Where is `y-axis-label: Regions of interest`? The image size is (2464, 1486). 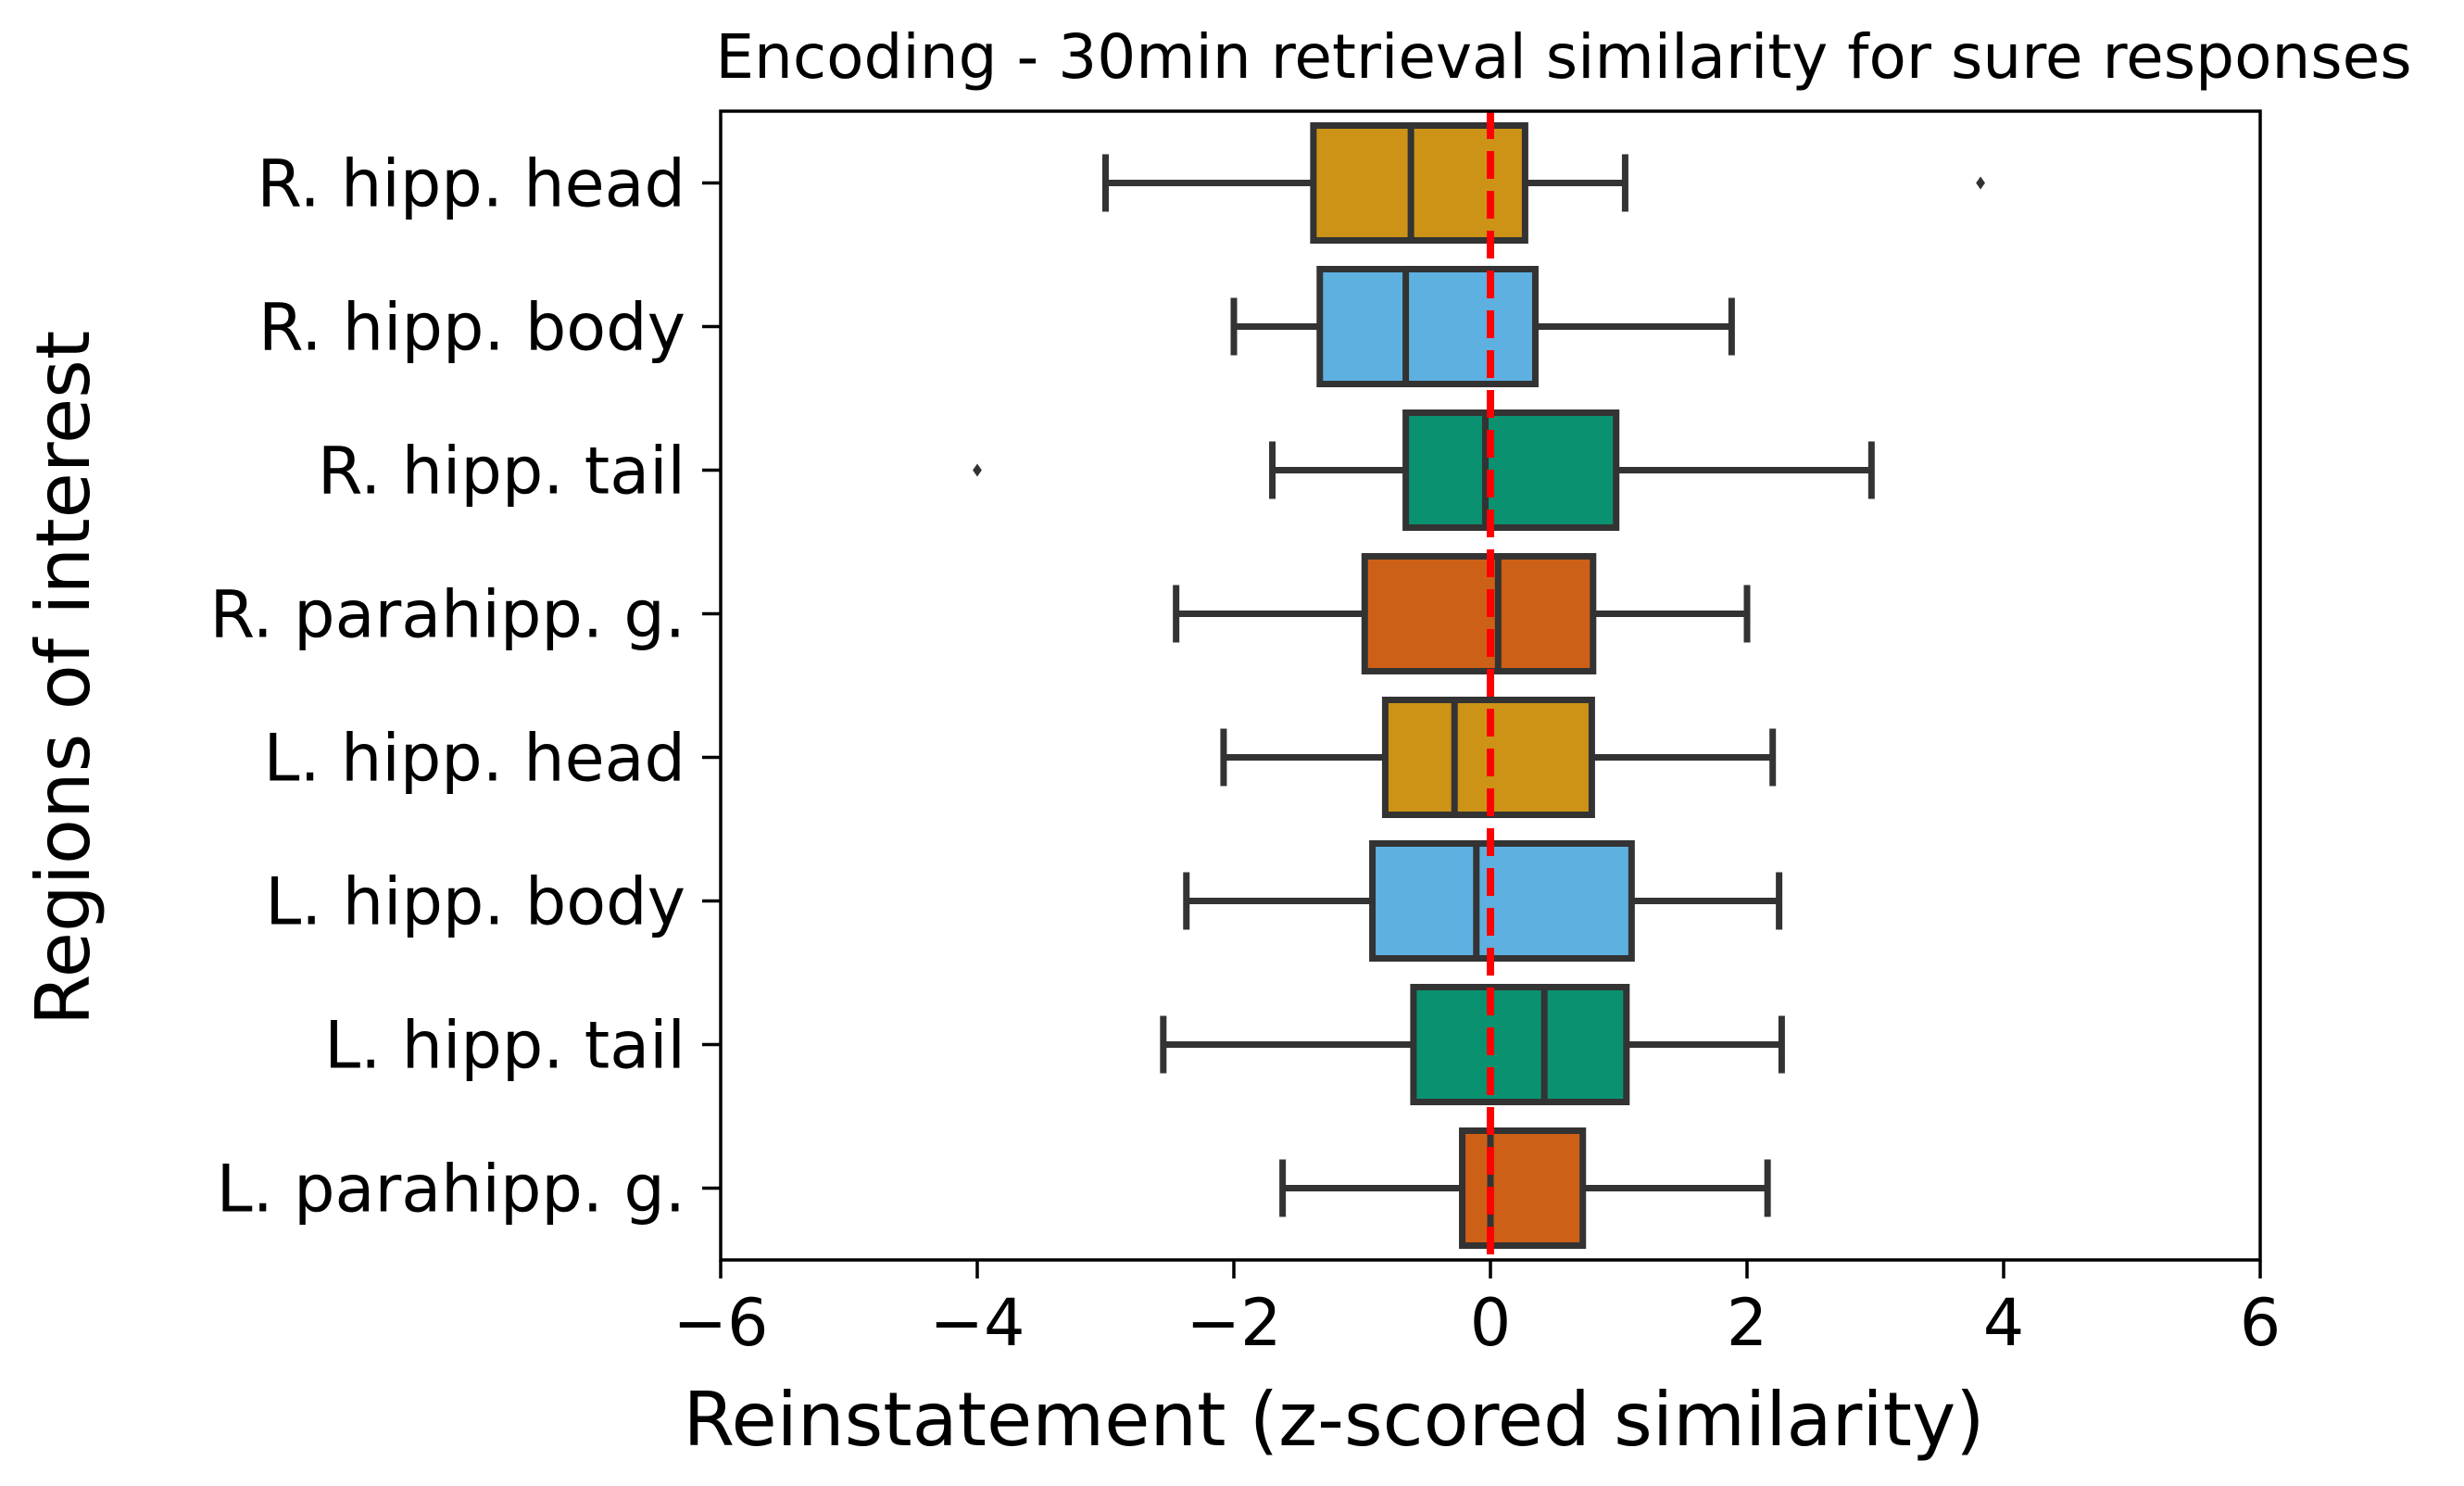
y-axis-label: Regions of interest is located at coordinates (63, 678).